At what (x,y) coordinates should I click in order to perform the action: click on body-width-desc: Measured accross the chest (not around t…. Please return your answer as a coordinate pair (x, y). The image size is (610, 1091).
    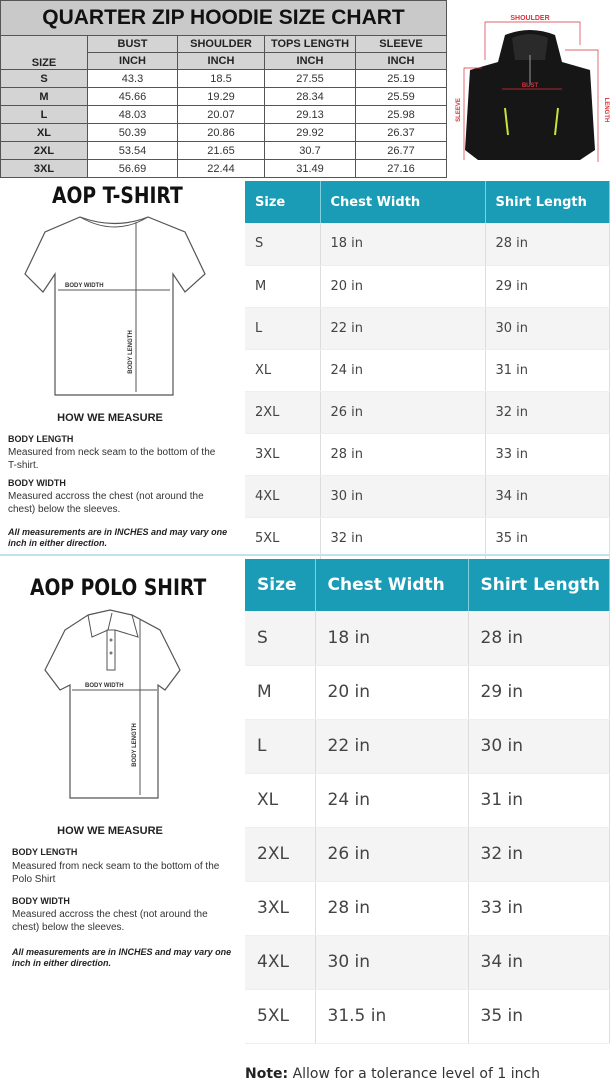
    Looking at the image, I should click on (106, 503).